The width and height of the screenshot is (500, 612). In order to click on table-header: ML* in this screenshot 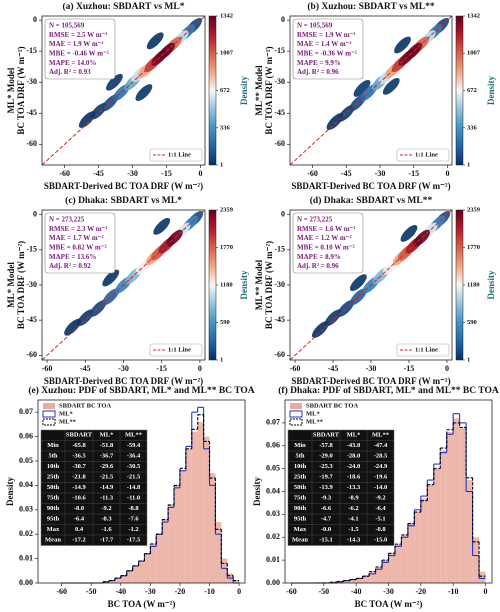, I will do `click(354, 435)`.